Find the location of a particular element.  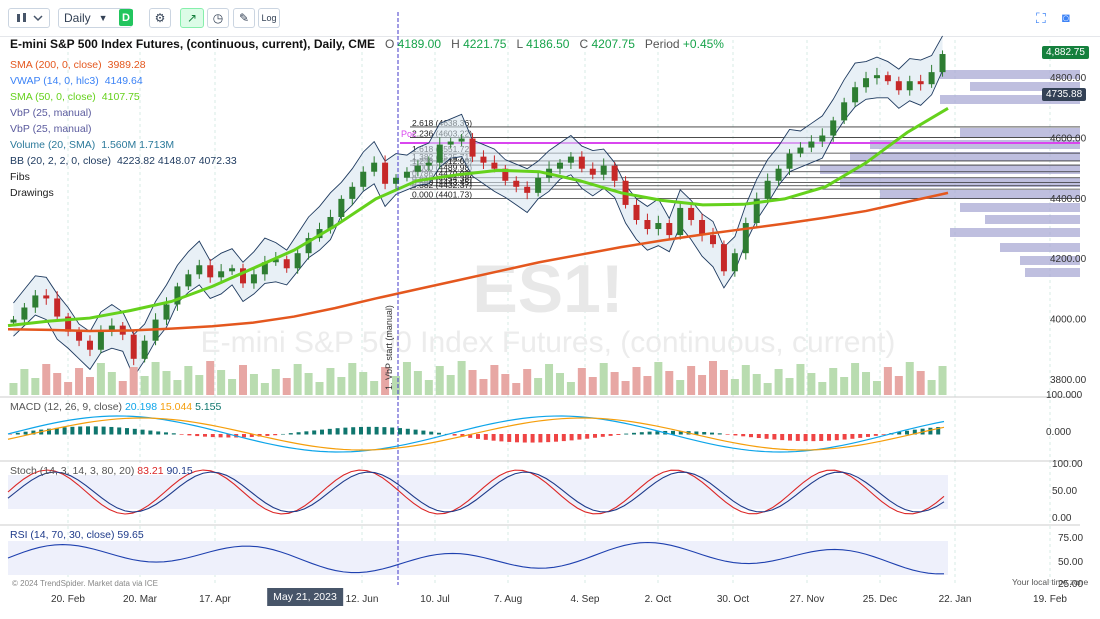

low-label: L is located at coordinates (519, 44).